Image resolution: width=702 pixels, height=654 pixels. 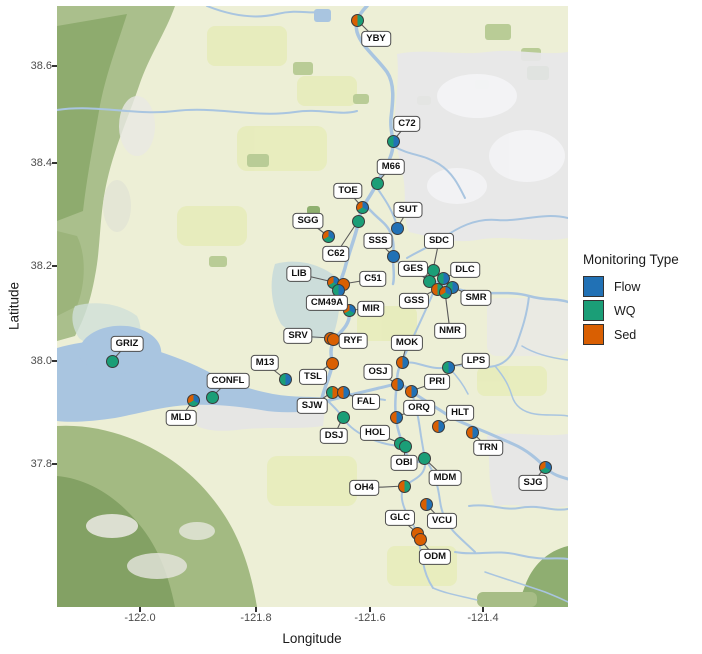 What do you see at coordinates (437, 382) in the screenshot?
I see `station-label-pri: PRI` at bounding box center [437, 382].